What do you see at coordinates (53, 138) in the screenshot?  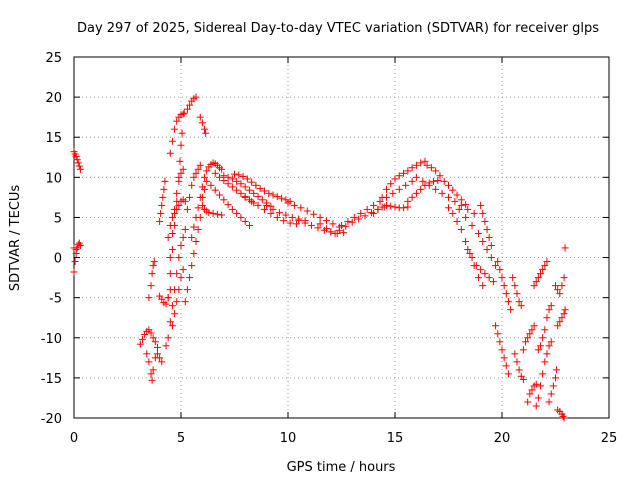 I see `y-tick-label: 15` at bounding box center [53, 138].